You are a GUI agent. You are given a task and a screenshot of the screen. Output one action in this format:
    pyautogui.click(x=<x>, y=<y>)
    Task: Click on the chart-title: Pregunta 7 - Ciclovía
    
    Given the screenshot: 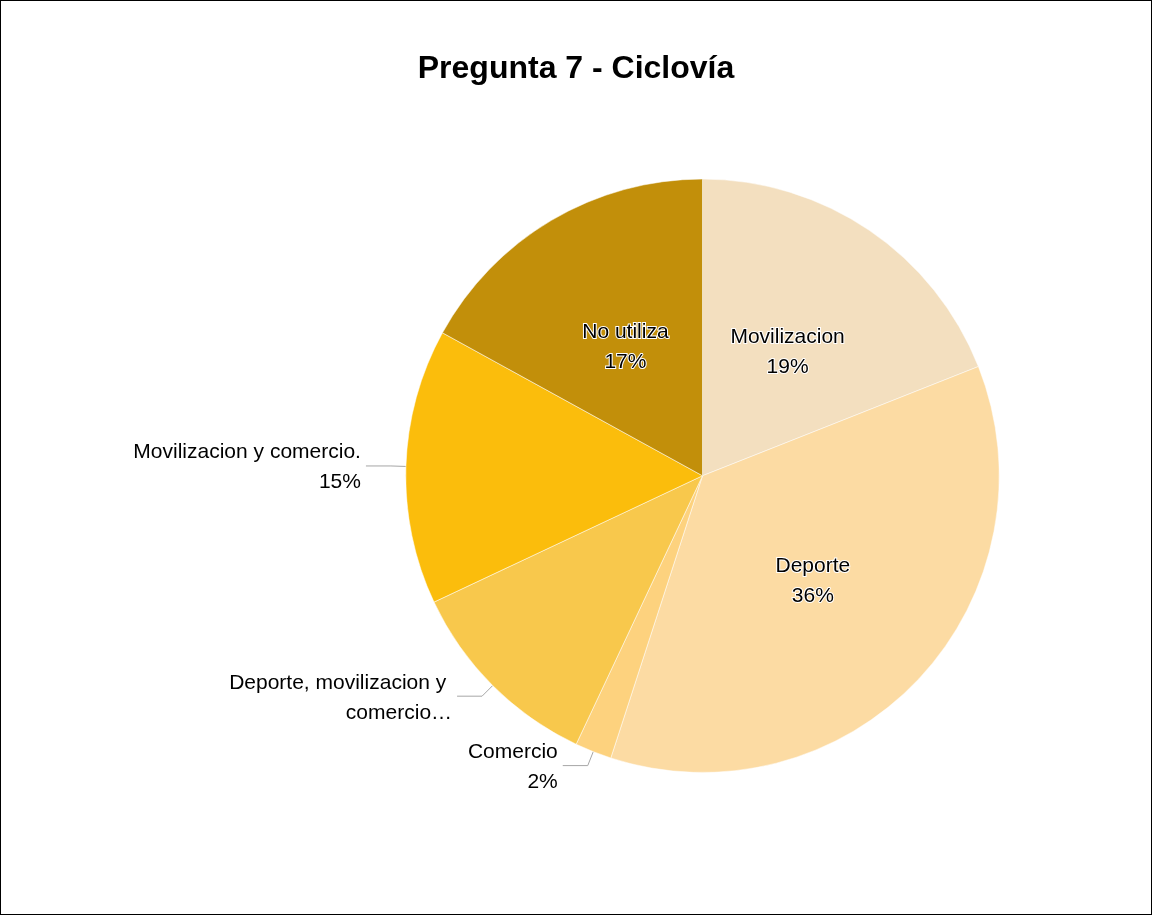 What is the action you would take?
    pyautogui.click(x=576, y=67)
    